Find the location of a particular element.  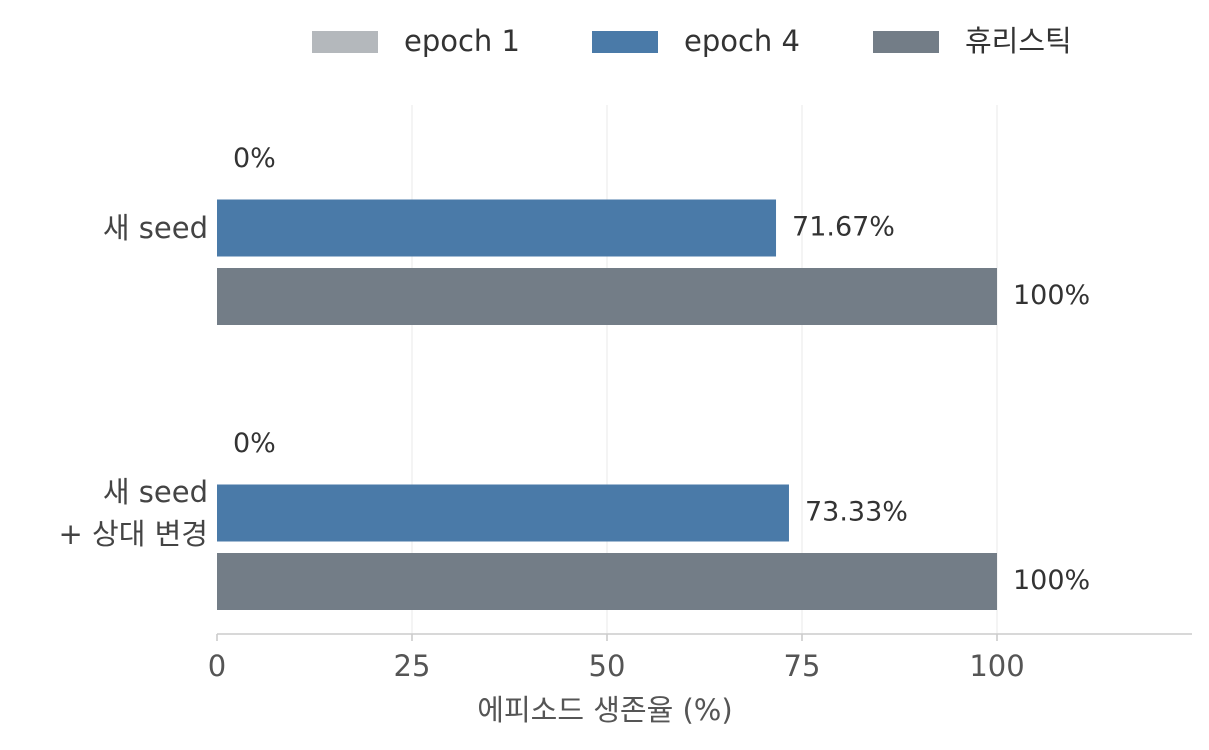

x-tick-label: 0 is located at coordinates (217, 666).